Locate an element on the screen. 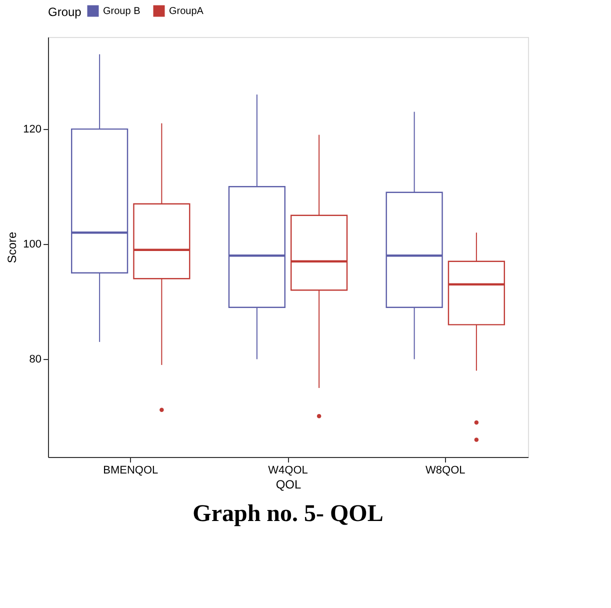  x-tick-label: BMENQOL is located at coordinates (130, 470).